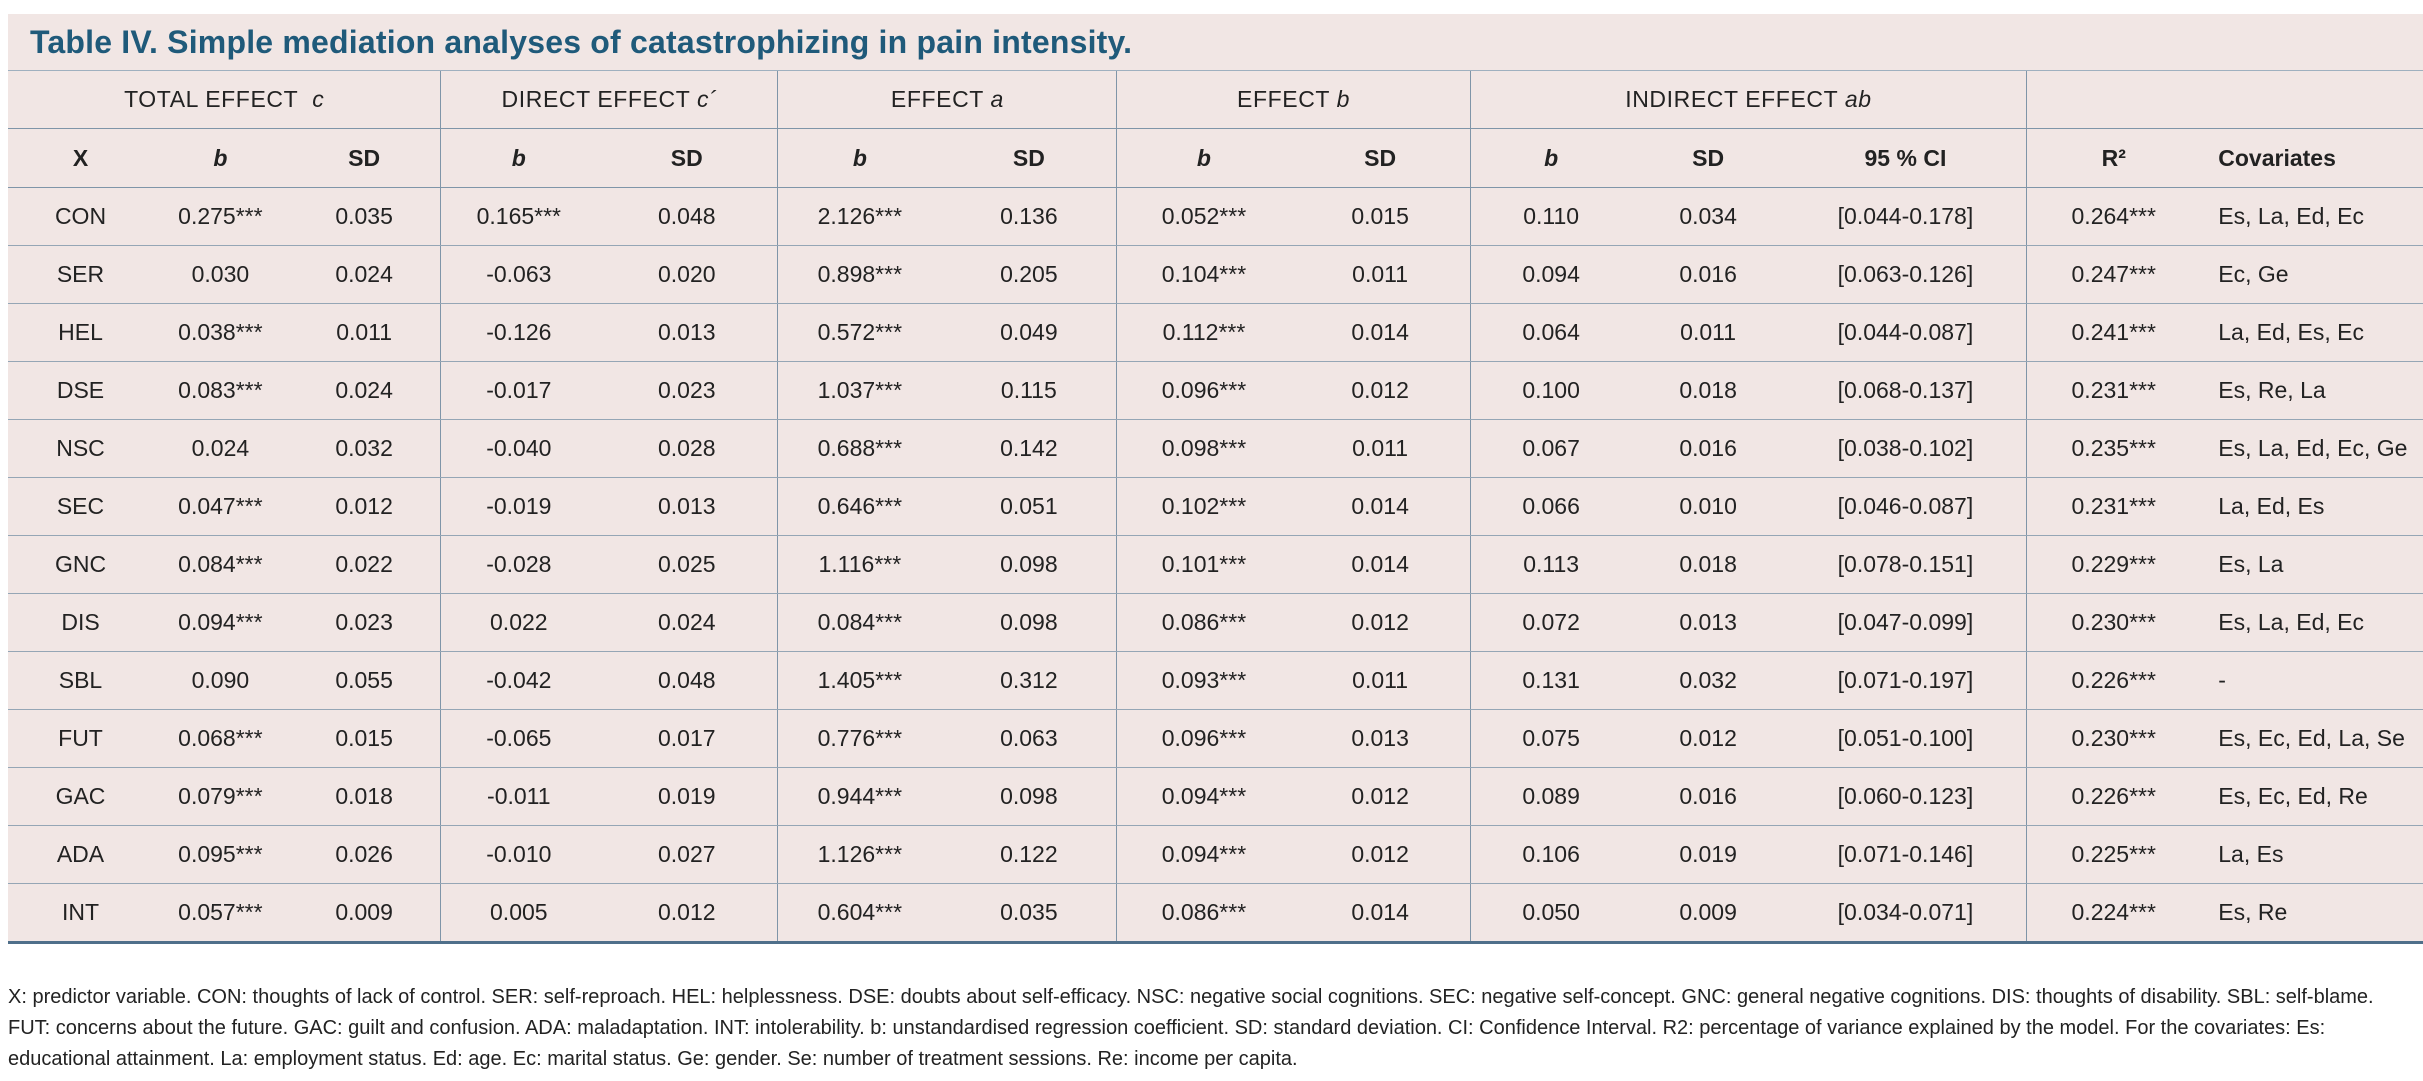 The width and height of the screenshot is (2423, 1081). Describe the element at coordinates (1203, 912) in the screenshot. I see `cell-eb-b: 0.086***` at that location.